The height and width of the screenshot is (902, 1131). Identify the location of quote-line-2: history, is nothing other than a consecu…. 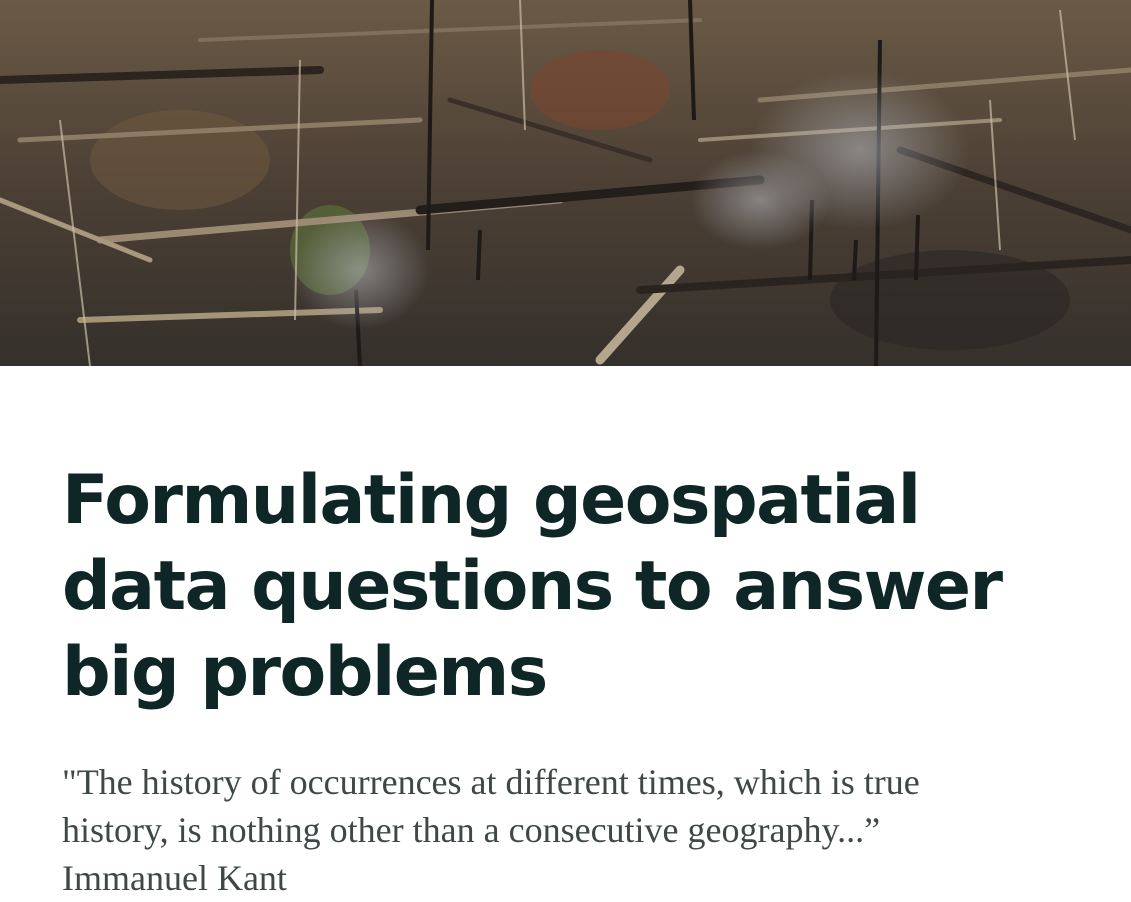
(471, 830).